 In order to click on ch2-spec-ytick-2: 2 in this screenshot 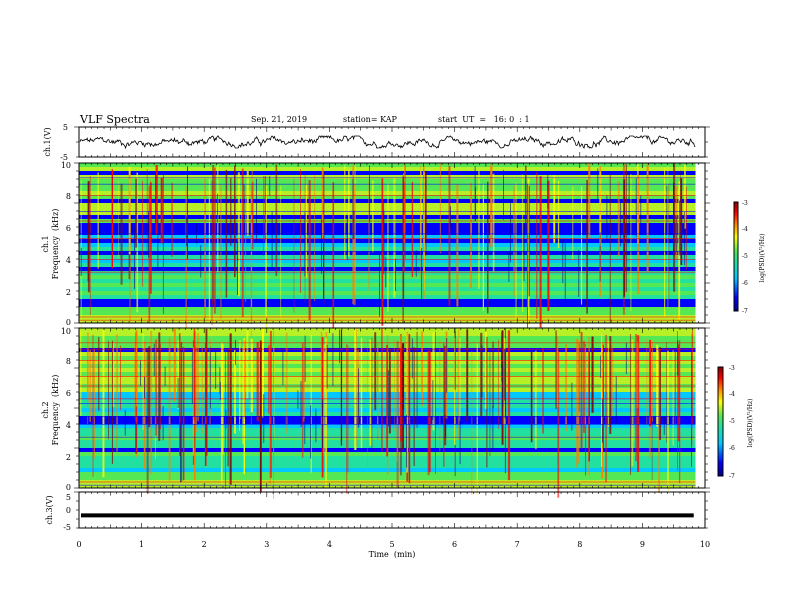, I will do `click(68, 457)`.